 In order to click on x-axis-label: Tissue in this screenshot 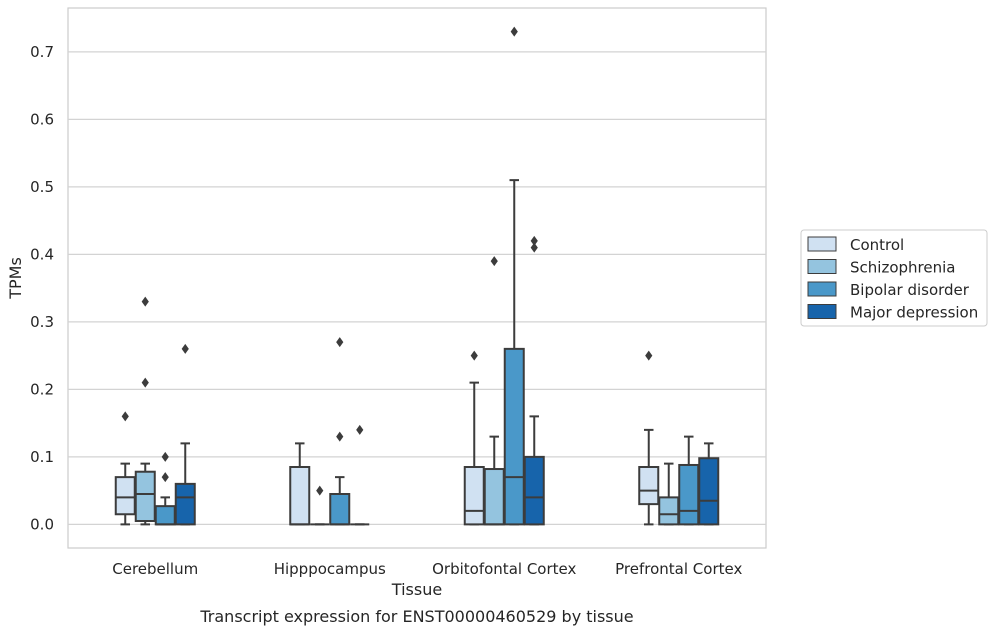, I will do `click(416, 589)`.